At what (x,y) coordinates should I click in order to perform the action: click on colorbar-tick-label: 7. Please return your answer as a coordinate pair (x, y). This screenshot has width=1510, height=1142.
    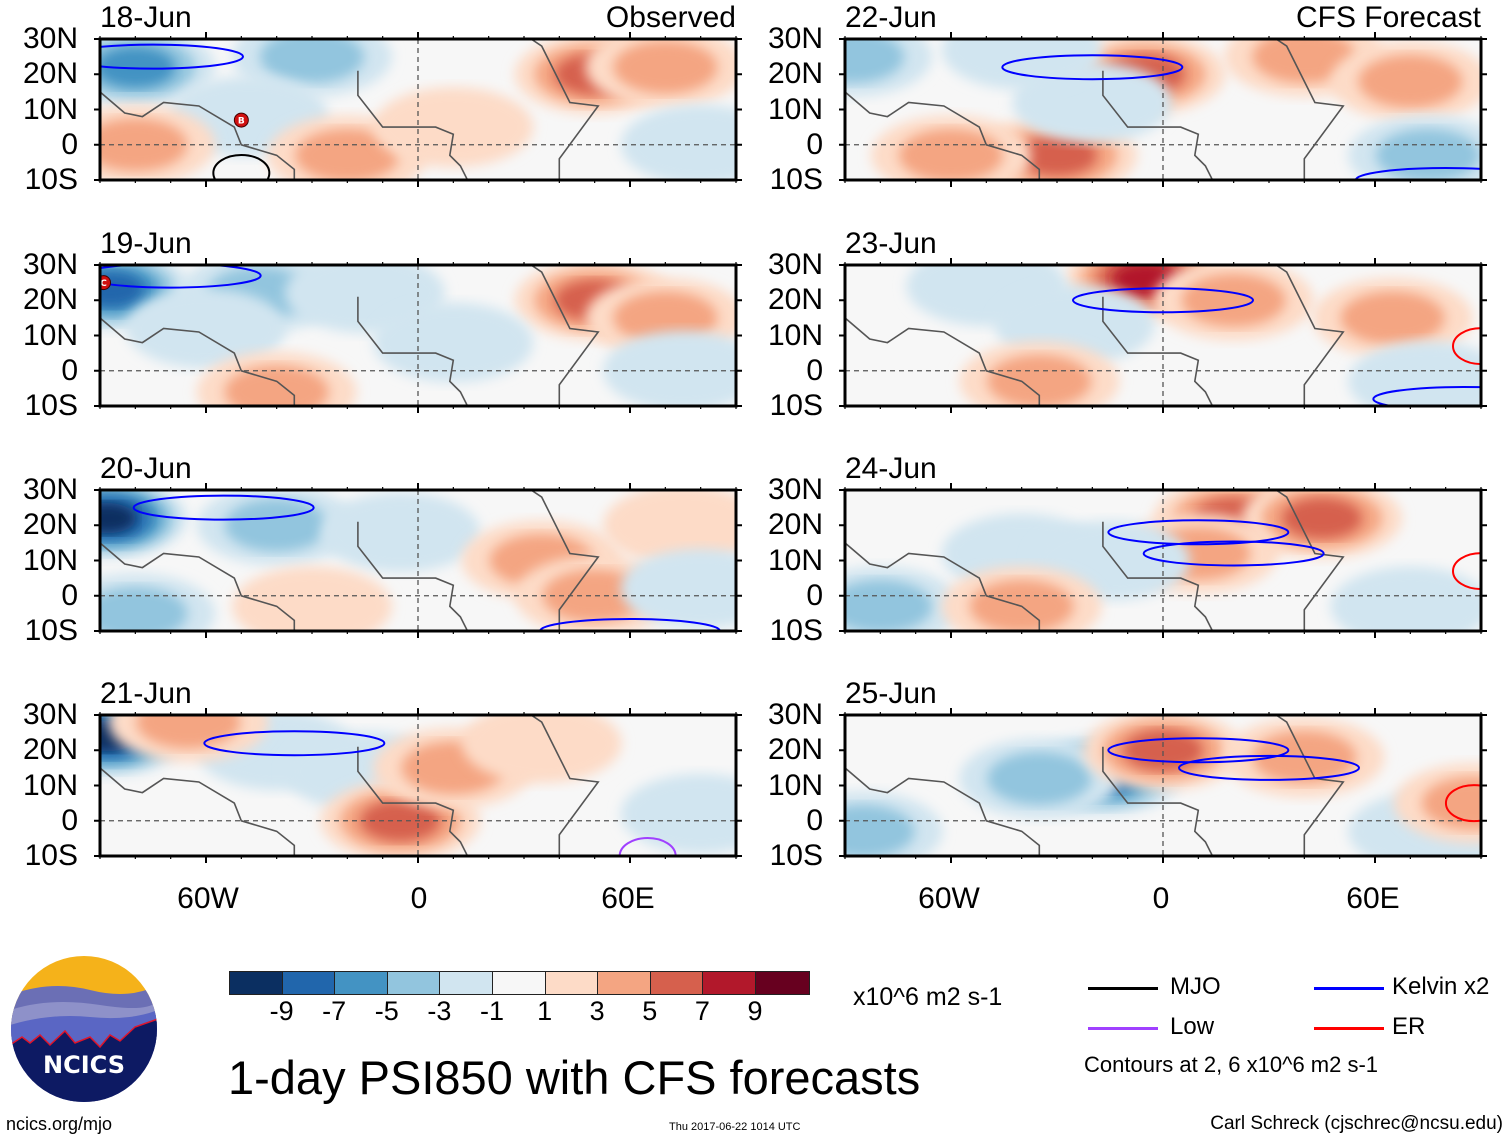
    Looking at the image, I should click on (702, 1011).